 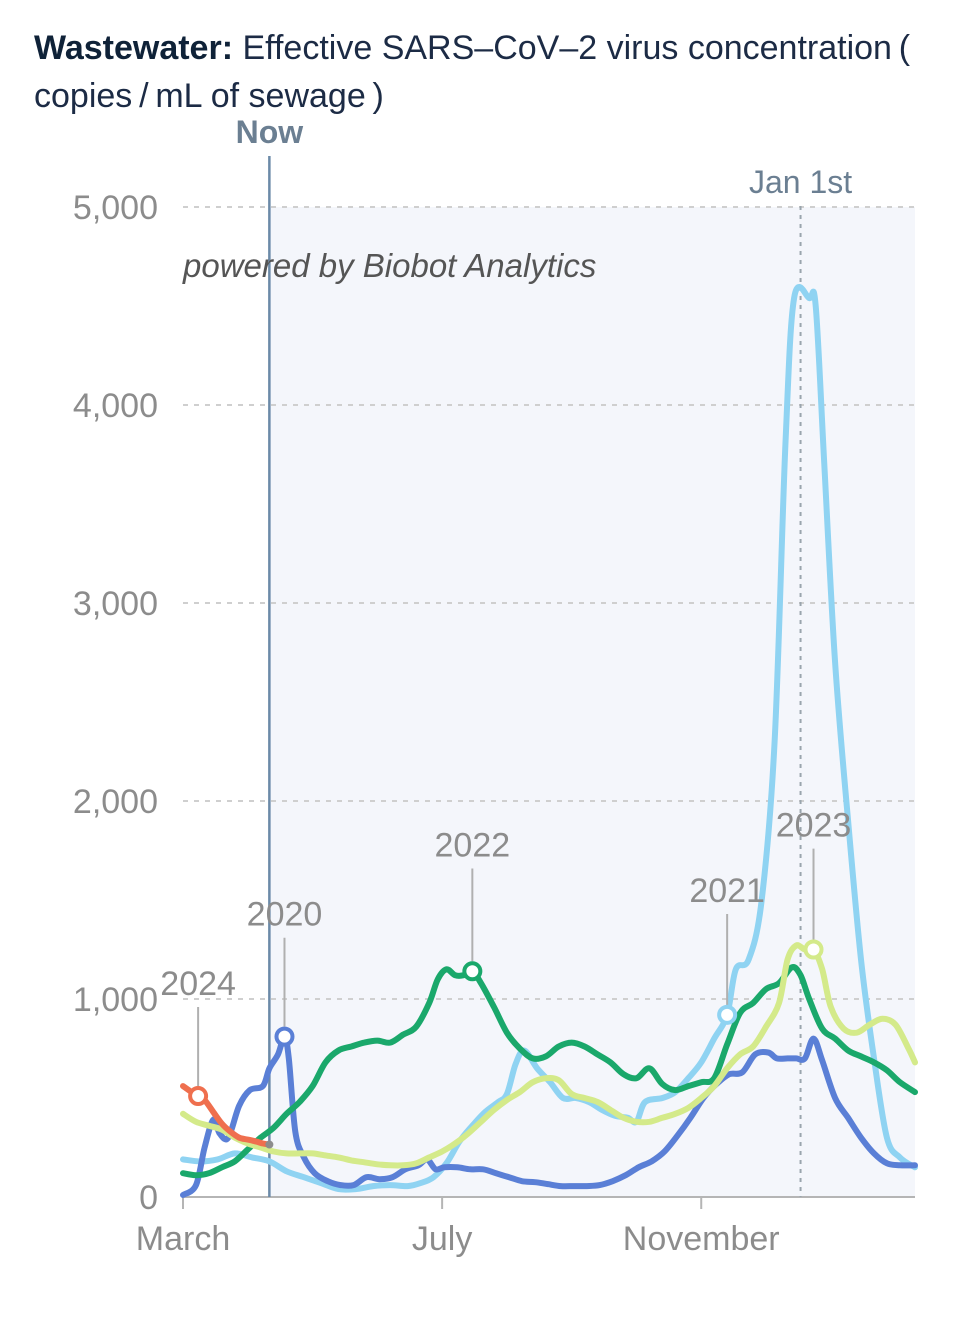 I want to click on now-point-2024, so click(x=269, y=1144).